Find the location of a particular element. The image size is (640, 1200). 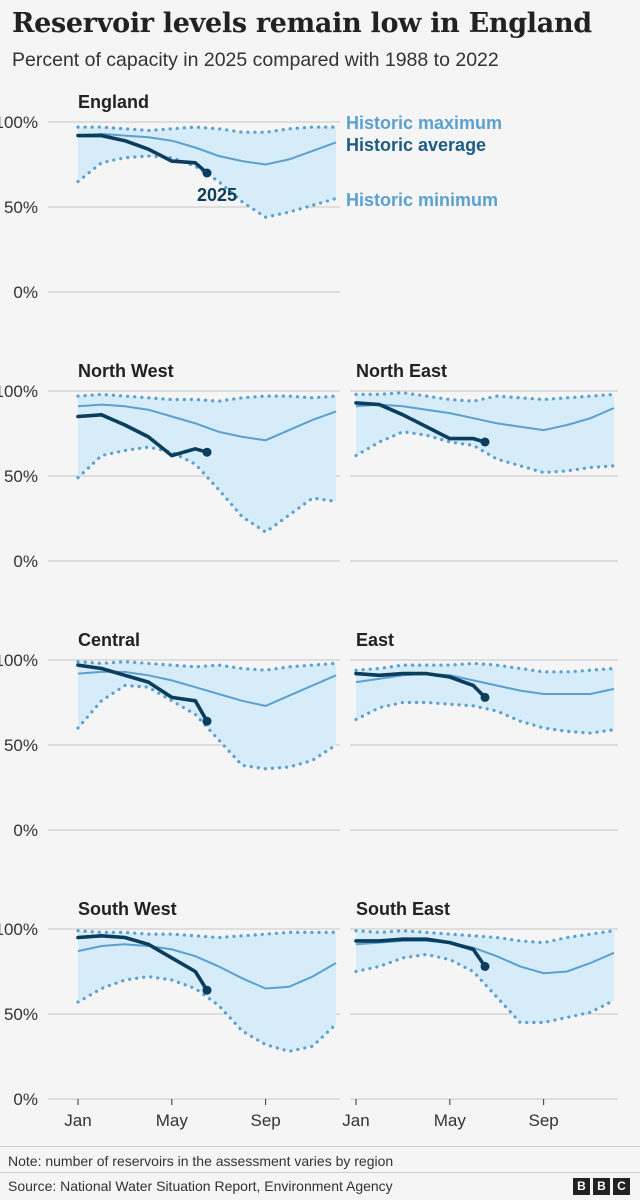

legend-historic-maximum: Historic maximum is located at coordinates (424, 123).